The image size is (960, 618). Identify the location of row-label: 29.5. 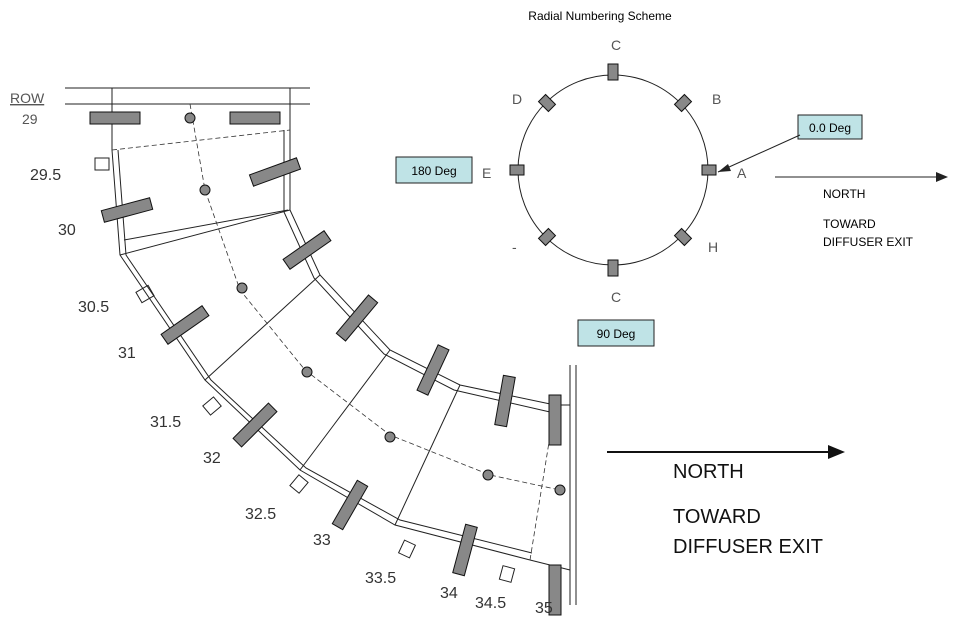
(45, 175).